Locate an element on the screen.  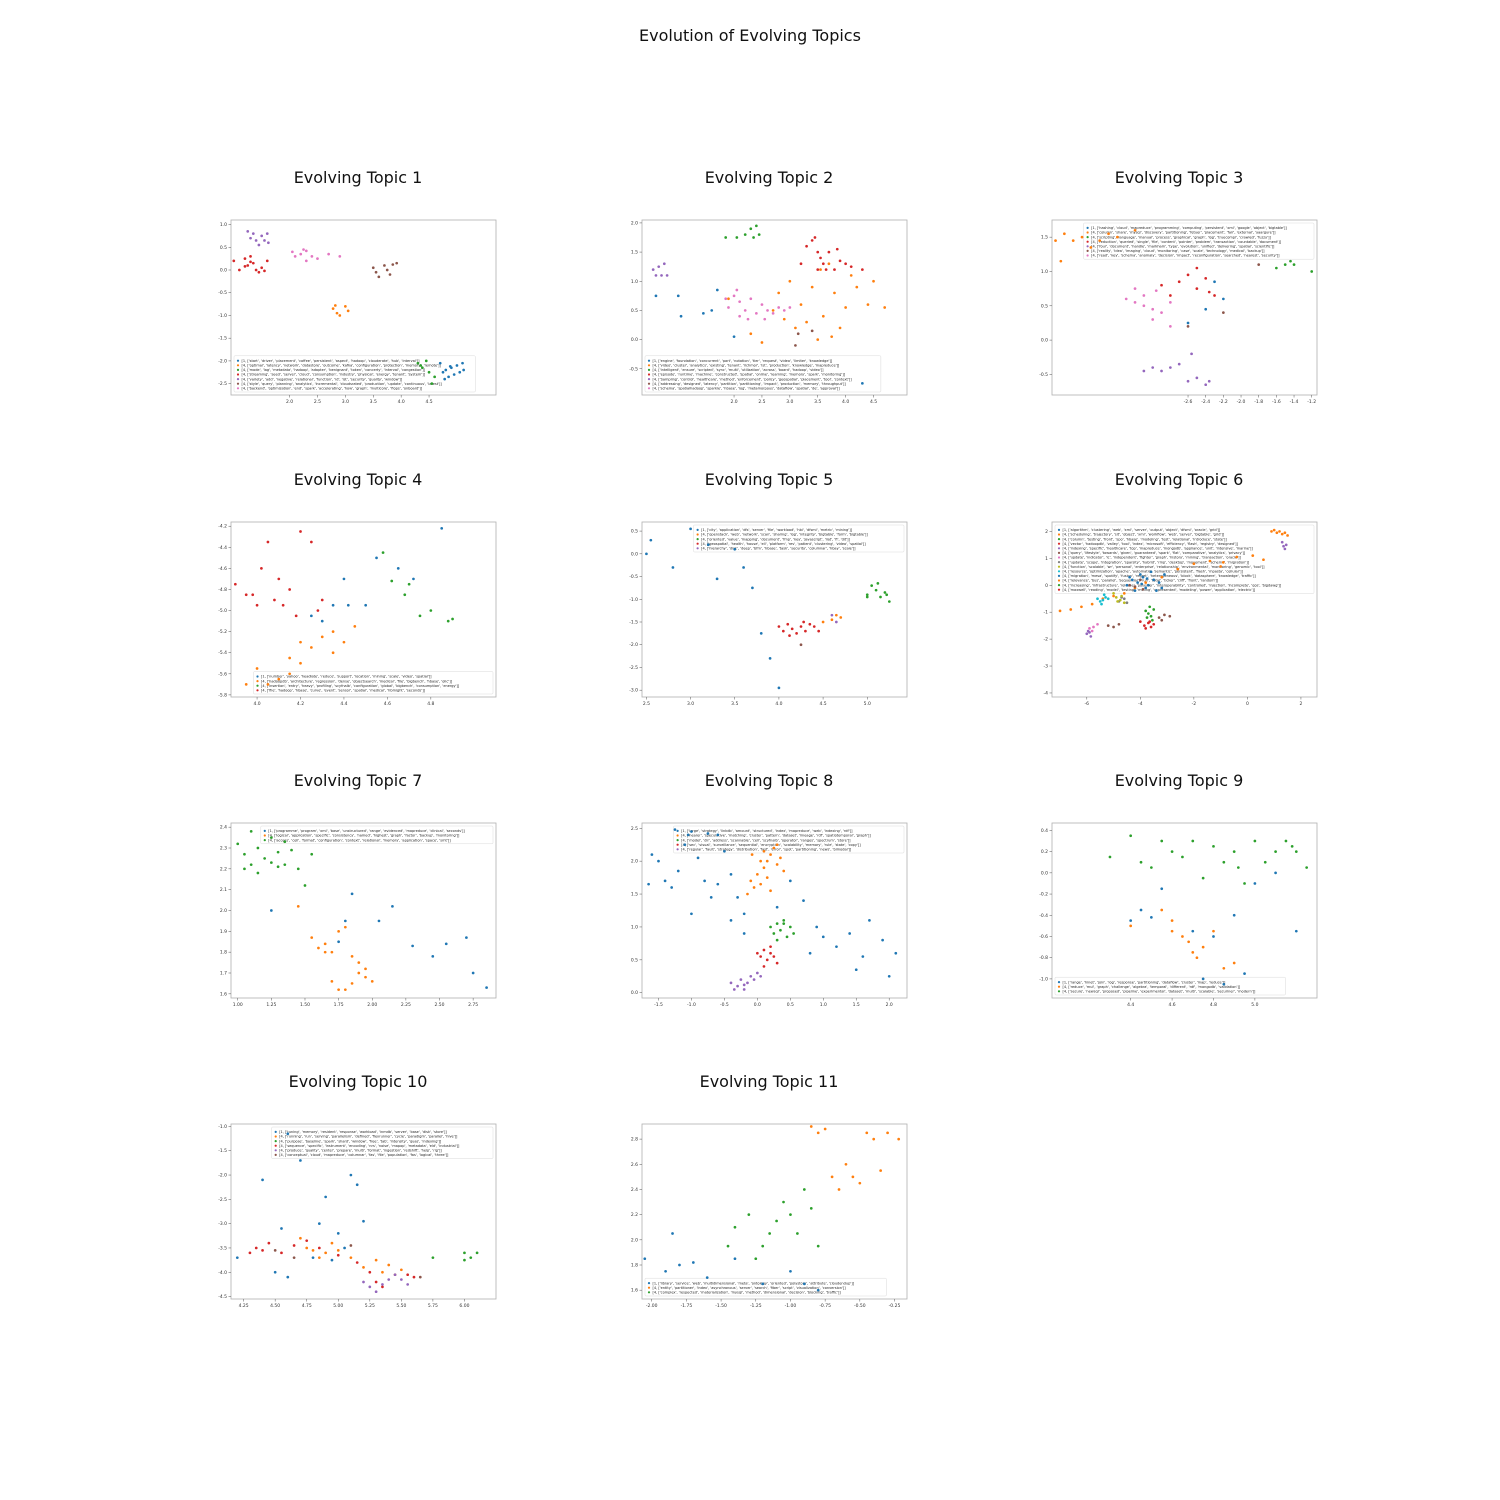
x-tick-label: -1.25 is located at coordinates (756, 1306).